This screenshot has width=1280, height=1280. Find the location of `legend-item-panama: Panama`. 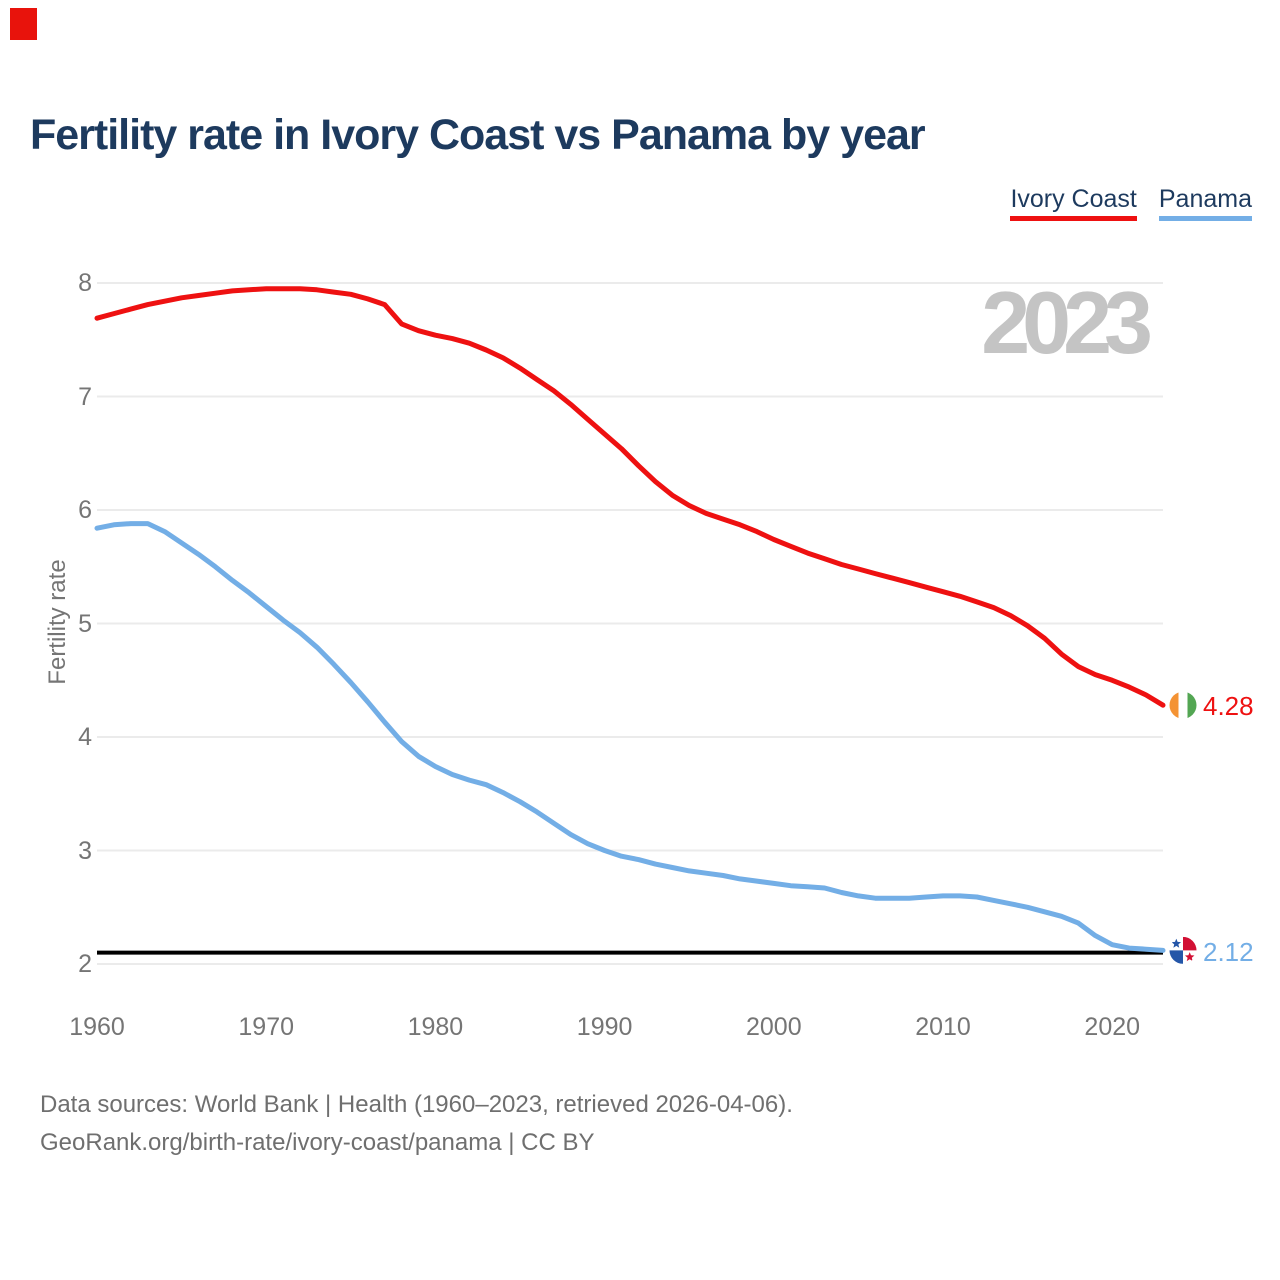

legend-item-panama: Panama is located at coordinates (1205, 203).